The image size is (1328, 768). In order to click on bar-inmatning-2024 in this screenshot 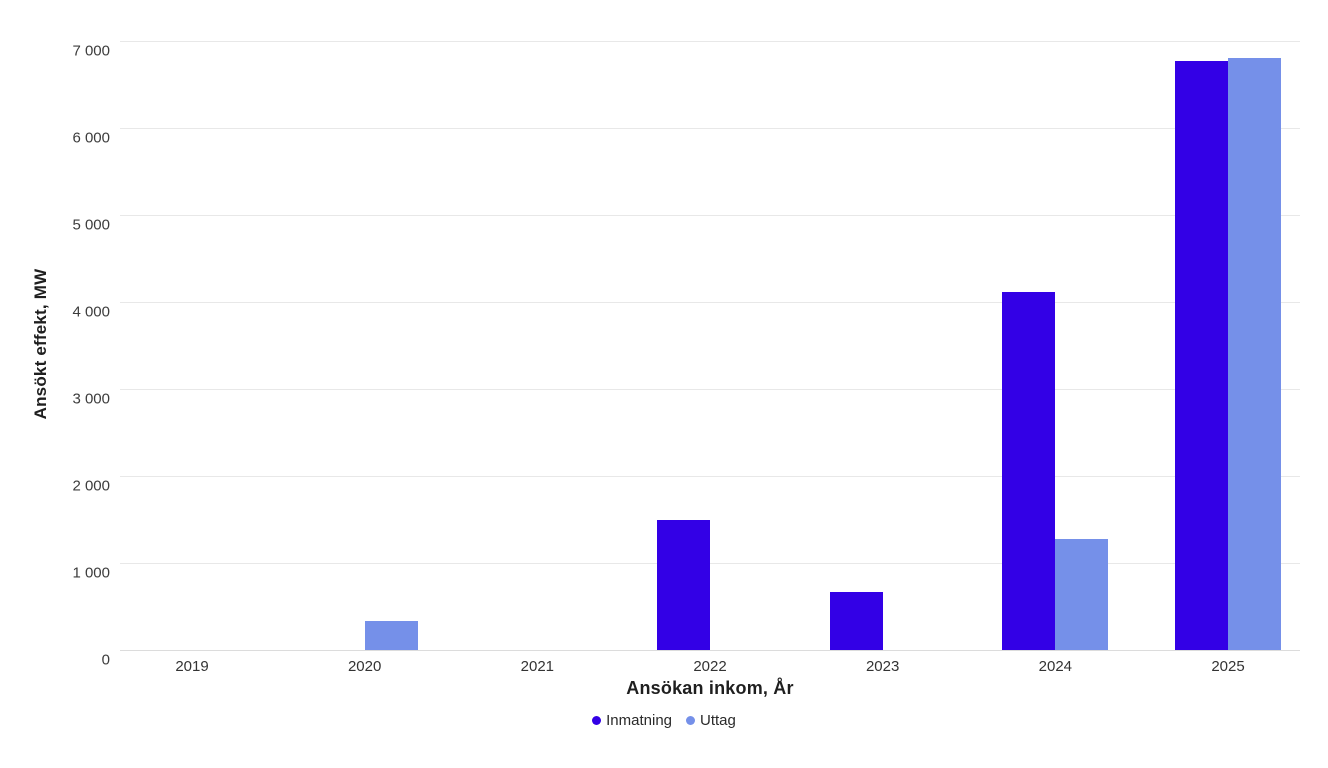, I will do `click(1029, 470)`.